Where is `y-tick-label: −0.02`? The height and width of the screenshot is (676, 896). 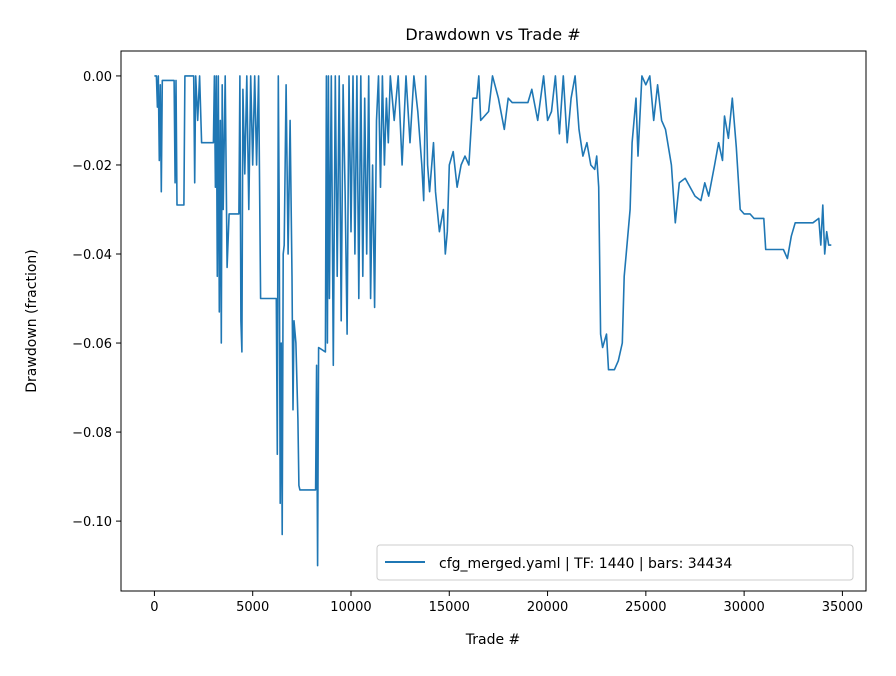 y-tick-label: −0.02 is located at coordinates (92, 166).